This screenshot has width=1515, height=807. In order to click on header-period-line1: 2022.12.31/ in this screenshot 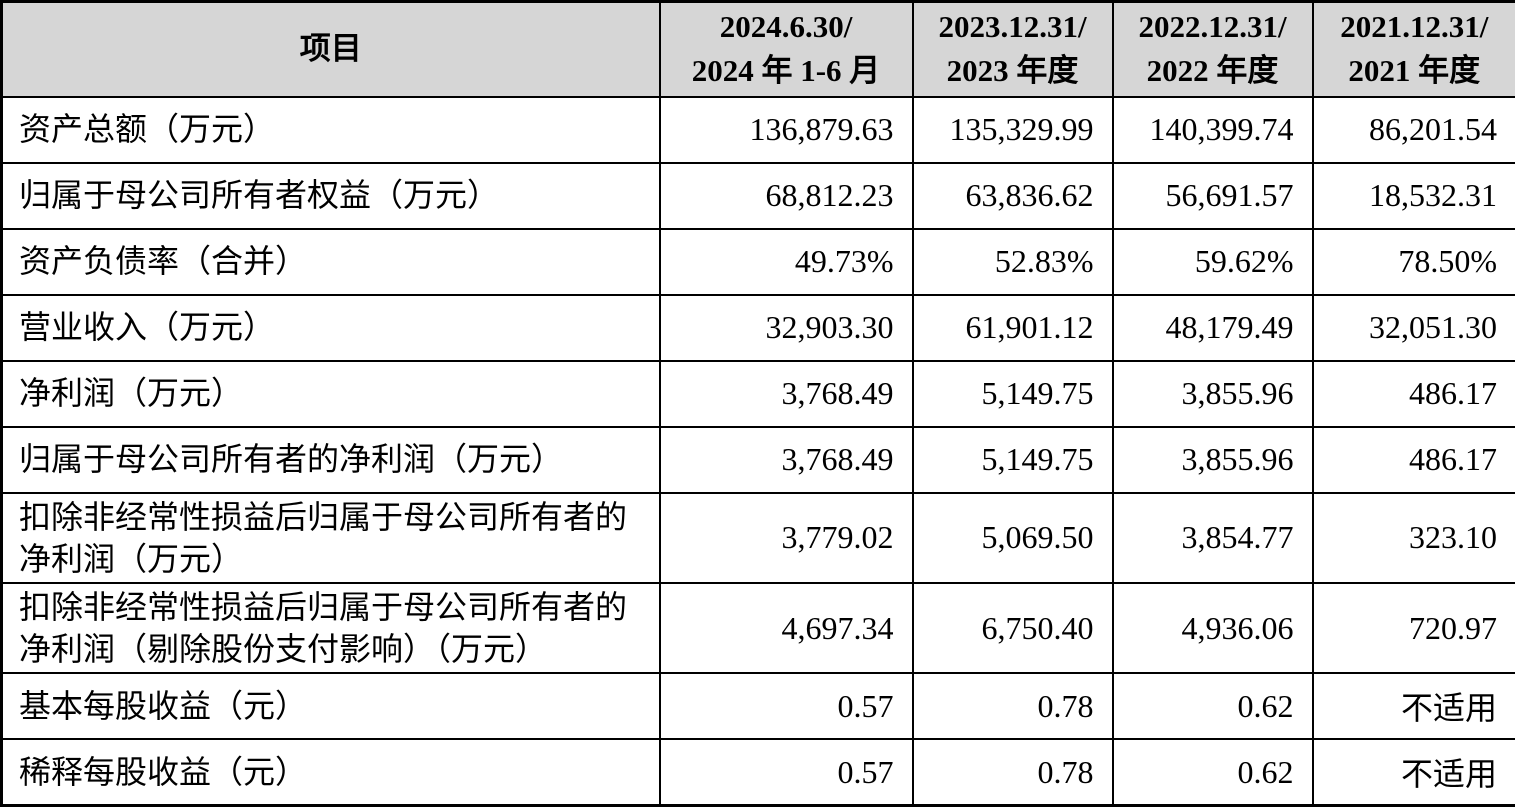, I will do `click(1213, 27)`.